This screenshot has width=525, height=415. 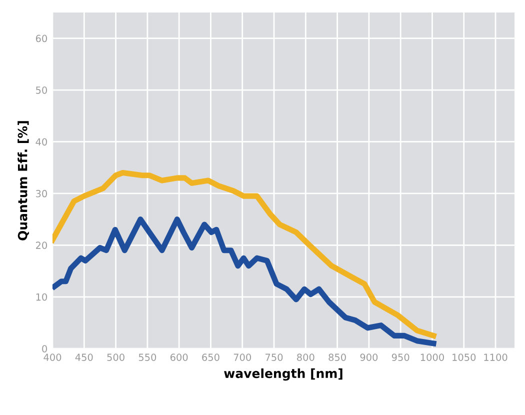 What do you see at coordinates (41, 90) in the screenshot?
I see `y-tick-label: 50` at bounding box center [41, 90].